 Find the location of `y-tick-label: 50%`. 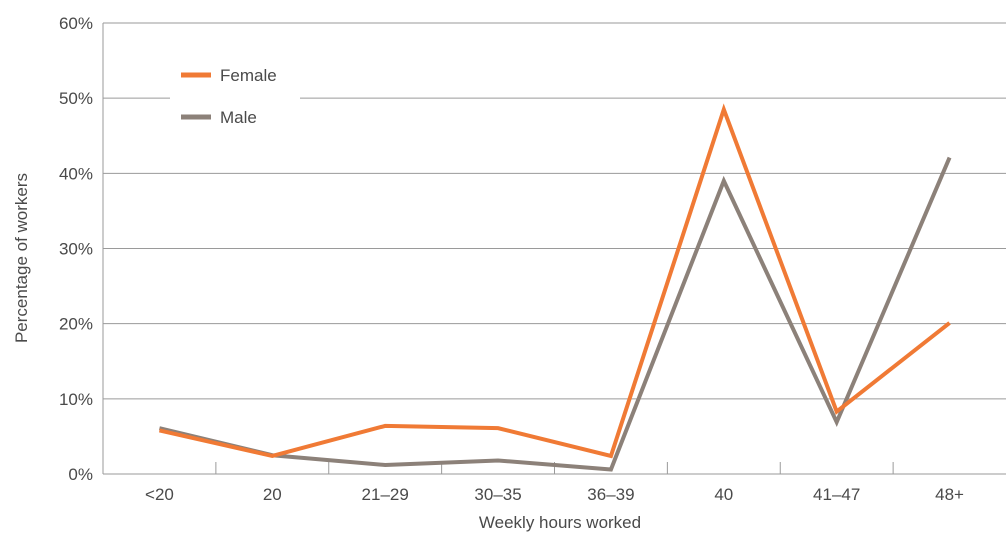

y-tick-label: 50% is located at coordinates (76, 98).